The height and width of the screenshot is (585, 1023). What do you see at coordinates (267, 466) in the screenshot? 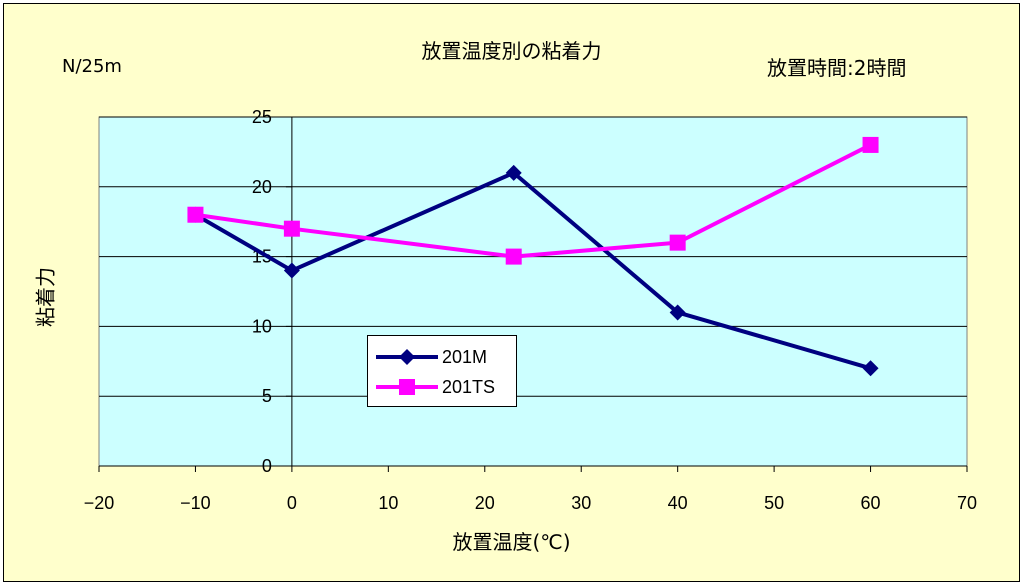
I see `y-tick-label-0: 0` at bounding box center [267, 466].